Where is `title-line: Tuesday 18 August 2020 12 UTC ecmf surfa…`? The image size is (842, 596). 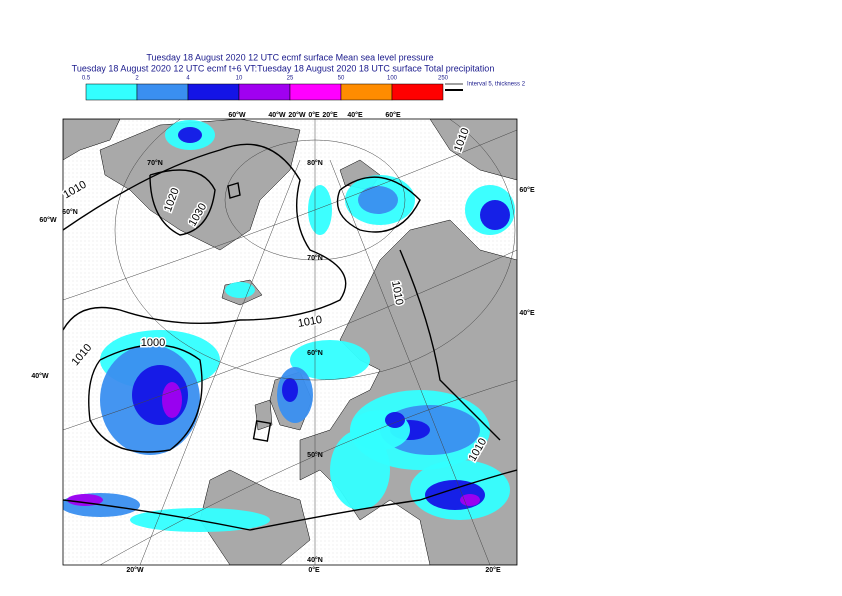 title-line: Tuesday 18 August 2020 12 UTC ecmf surfa… is located at coordinates (289, 57).